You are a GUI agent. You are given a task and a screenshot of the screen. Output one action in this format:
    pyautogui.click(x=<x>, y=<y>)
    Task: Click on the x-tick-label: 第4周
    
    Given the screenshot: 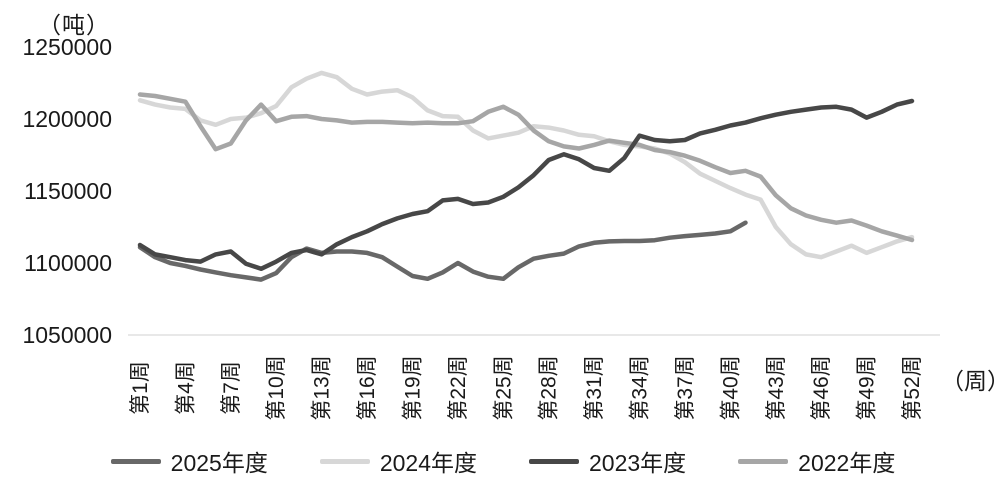 What is the action you would take?
    pyautogui.click(x=185, y=388)
    